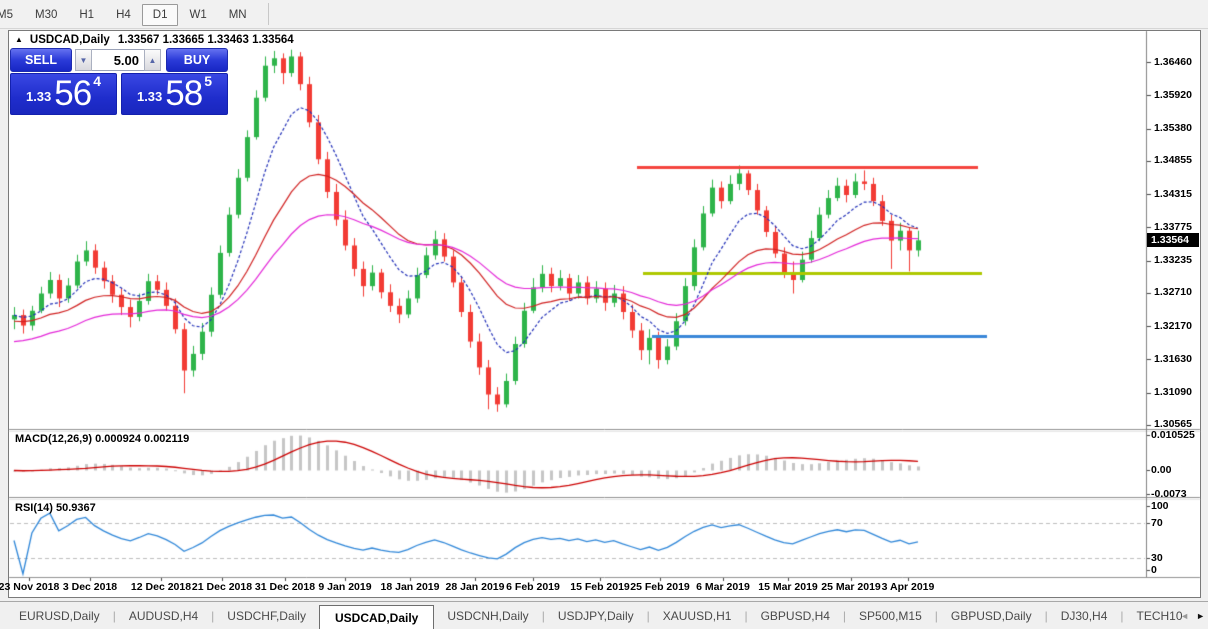 This screenshot has height=629, width=1208. What do you see at coordinates (1173, 193) in the screenshot?
I see `price-axis-label: 1.34315` at bounding box center [1173, 193].